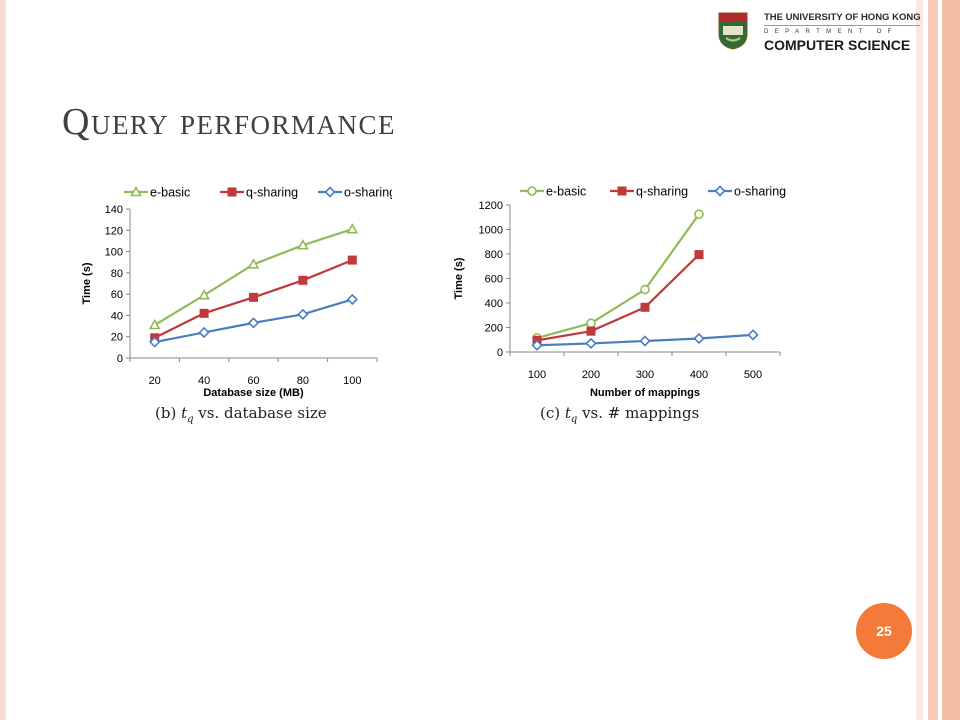 The height and width of the screenshot is (720, 960). Describe the element at coordinates (494, 280) in the screenshot. I see `y-tick-label: 600` at that location.